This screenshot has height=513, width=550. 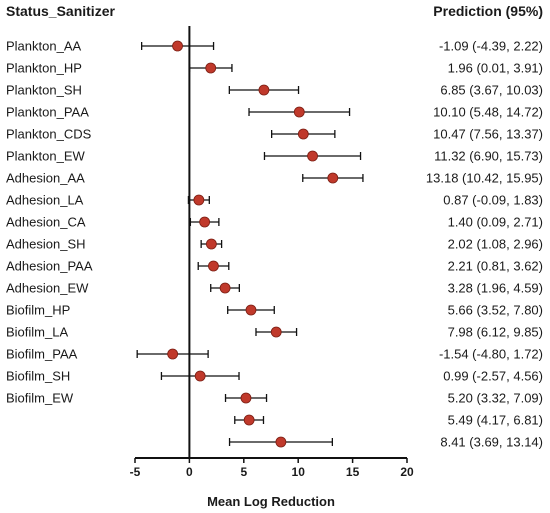 I want to click on row-label: Adhesion_CA, so click(x=46, y=222).